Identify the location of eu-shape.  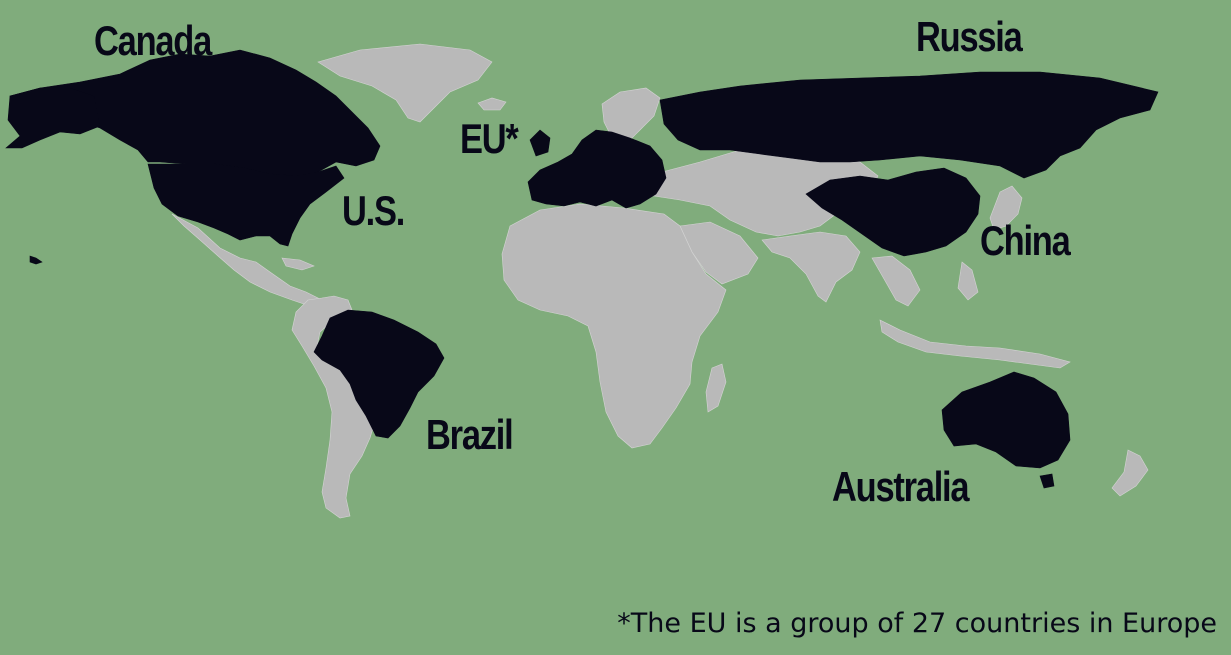
(597, 169).